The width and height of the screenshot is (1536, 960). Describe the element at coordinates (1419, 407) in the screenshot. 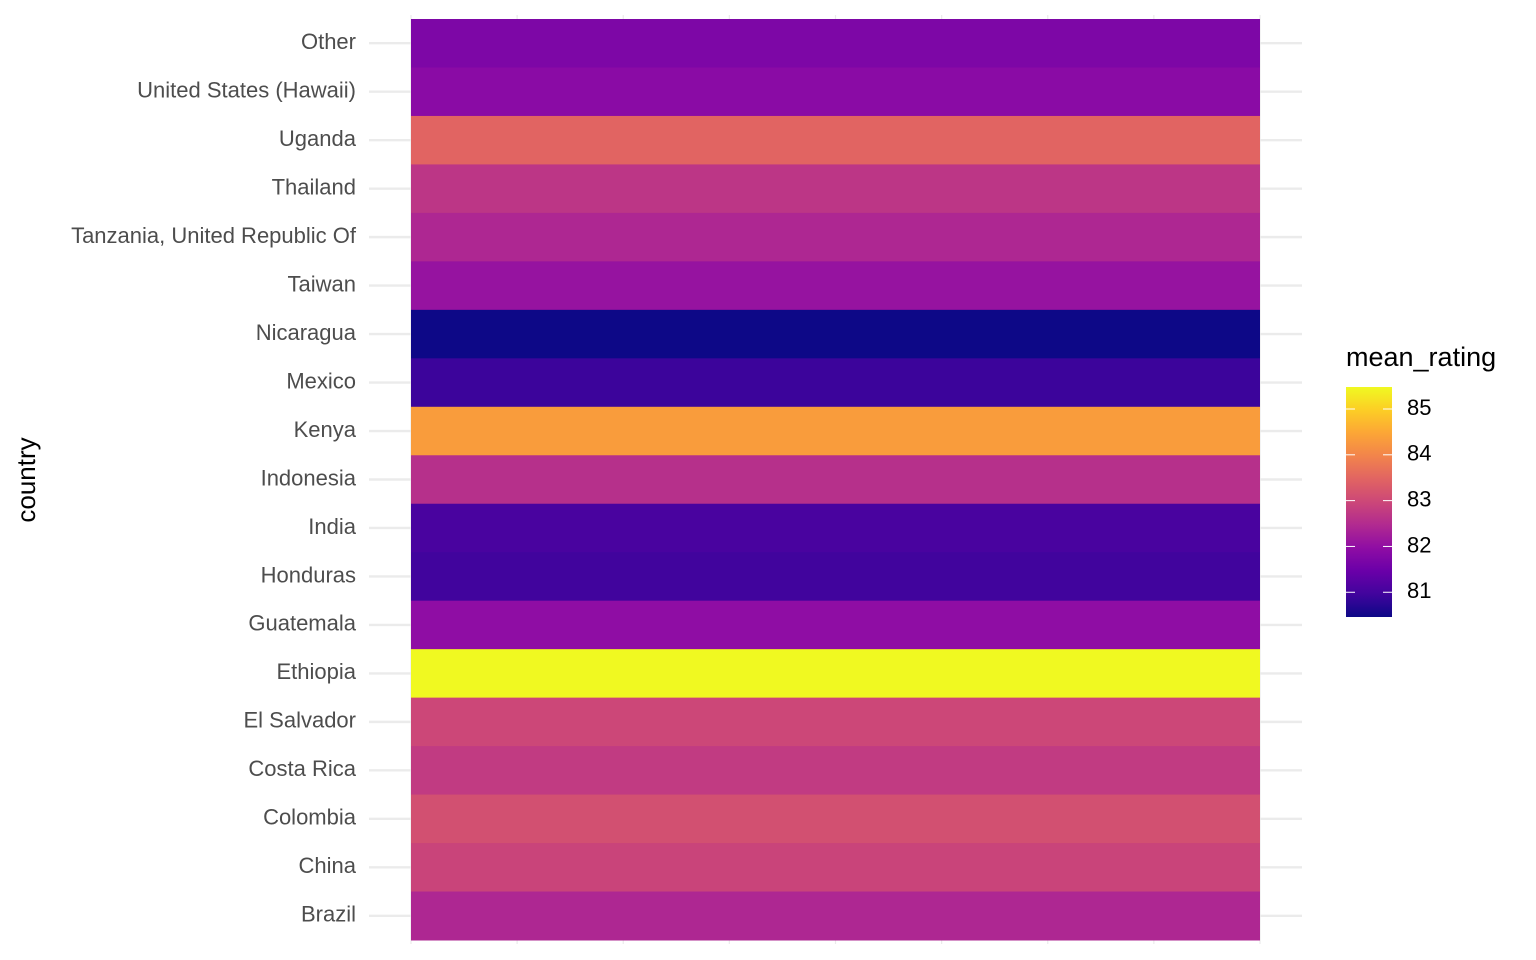

I see `colorbar-tick-label: 85` at that location.